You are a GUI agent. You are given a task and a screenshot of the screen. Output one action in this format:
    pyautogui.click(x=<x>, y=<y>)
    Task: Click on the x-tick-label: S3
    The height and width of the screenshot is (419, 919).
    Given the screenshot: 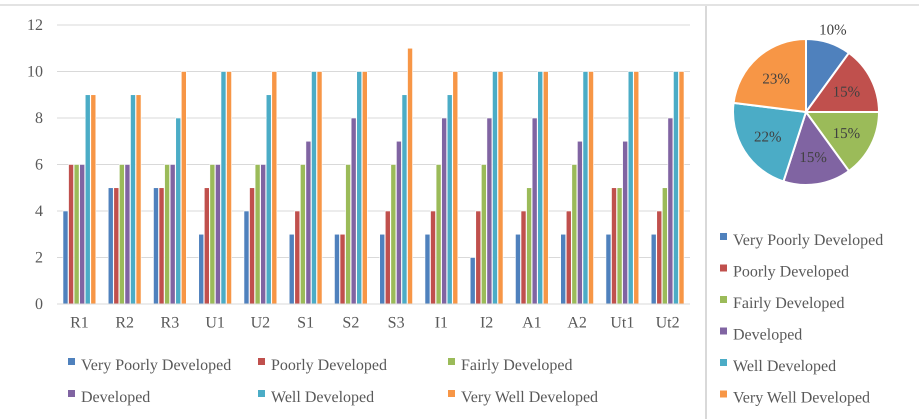 What is the action you would take?
    pyautogui.click(x=396, y=323)
    